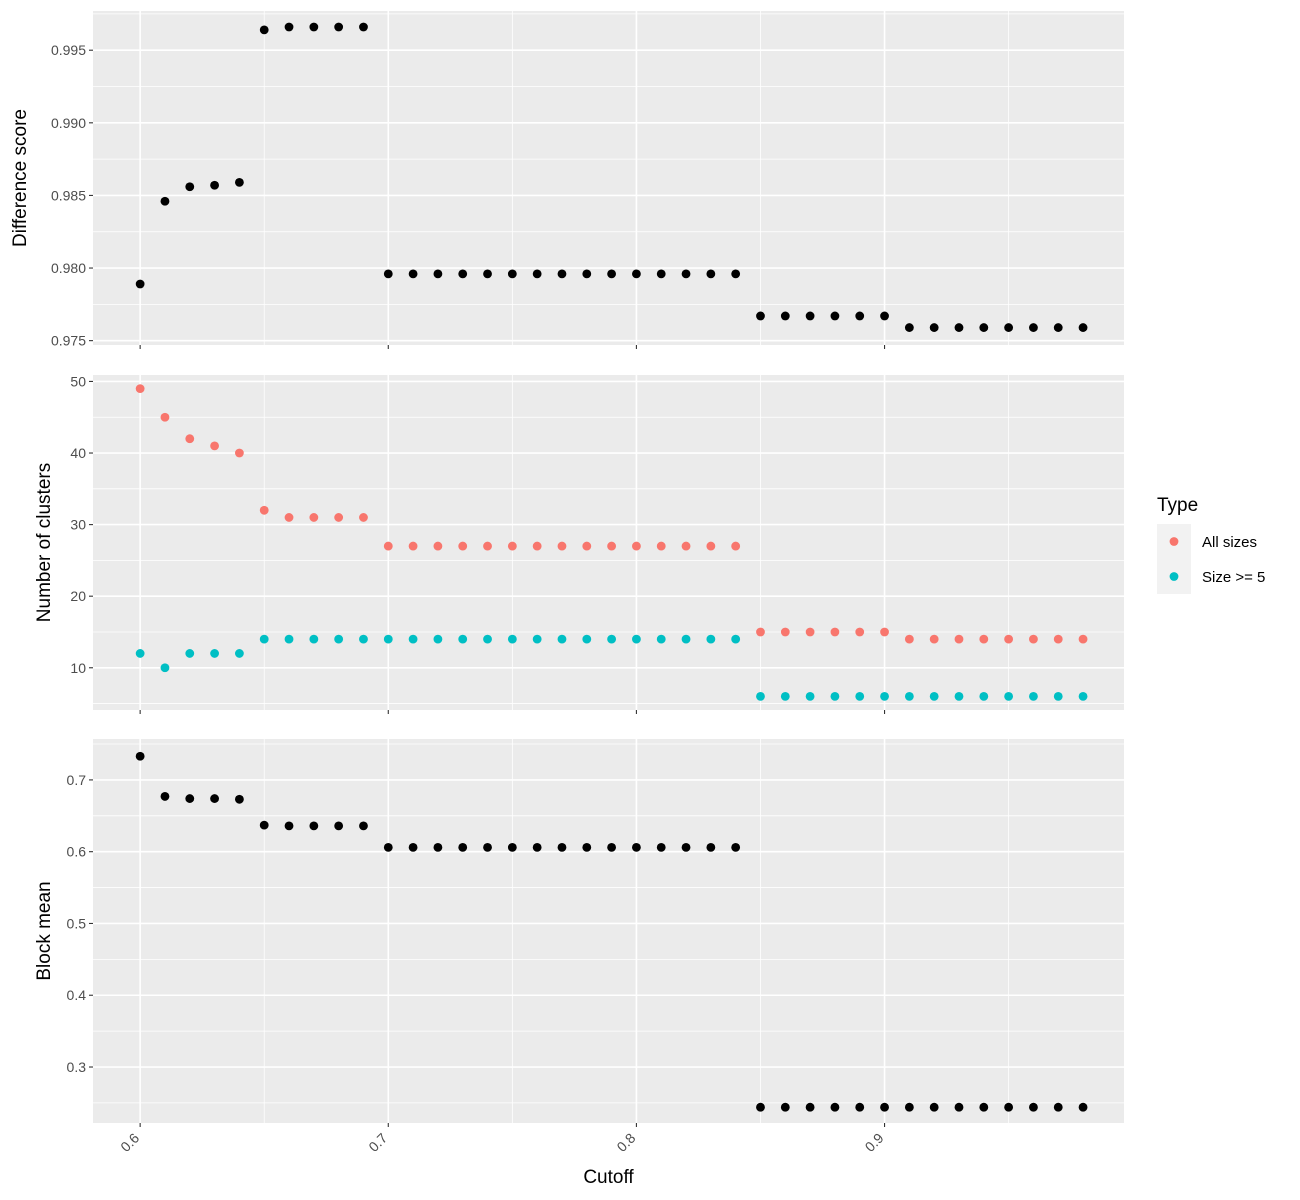 This screenshot has height=1200, width=1300. Describe the element at coordinates (77, 852) in the screenshot. I see `y-tick-label: 0.6` at that location.